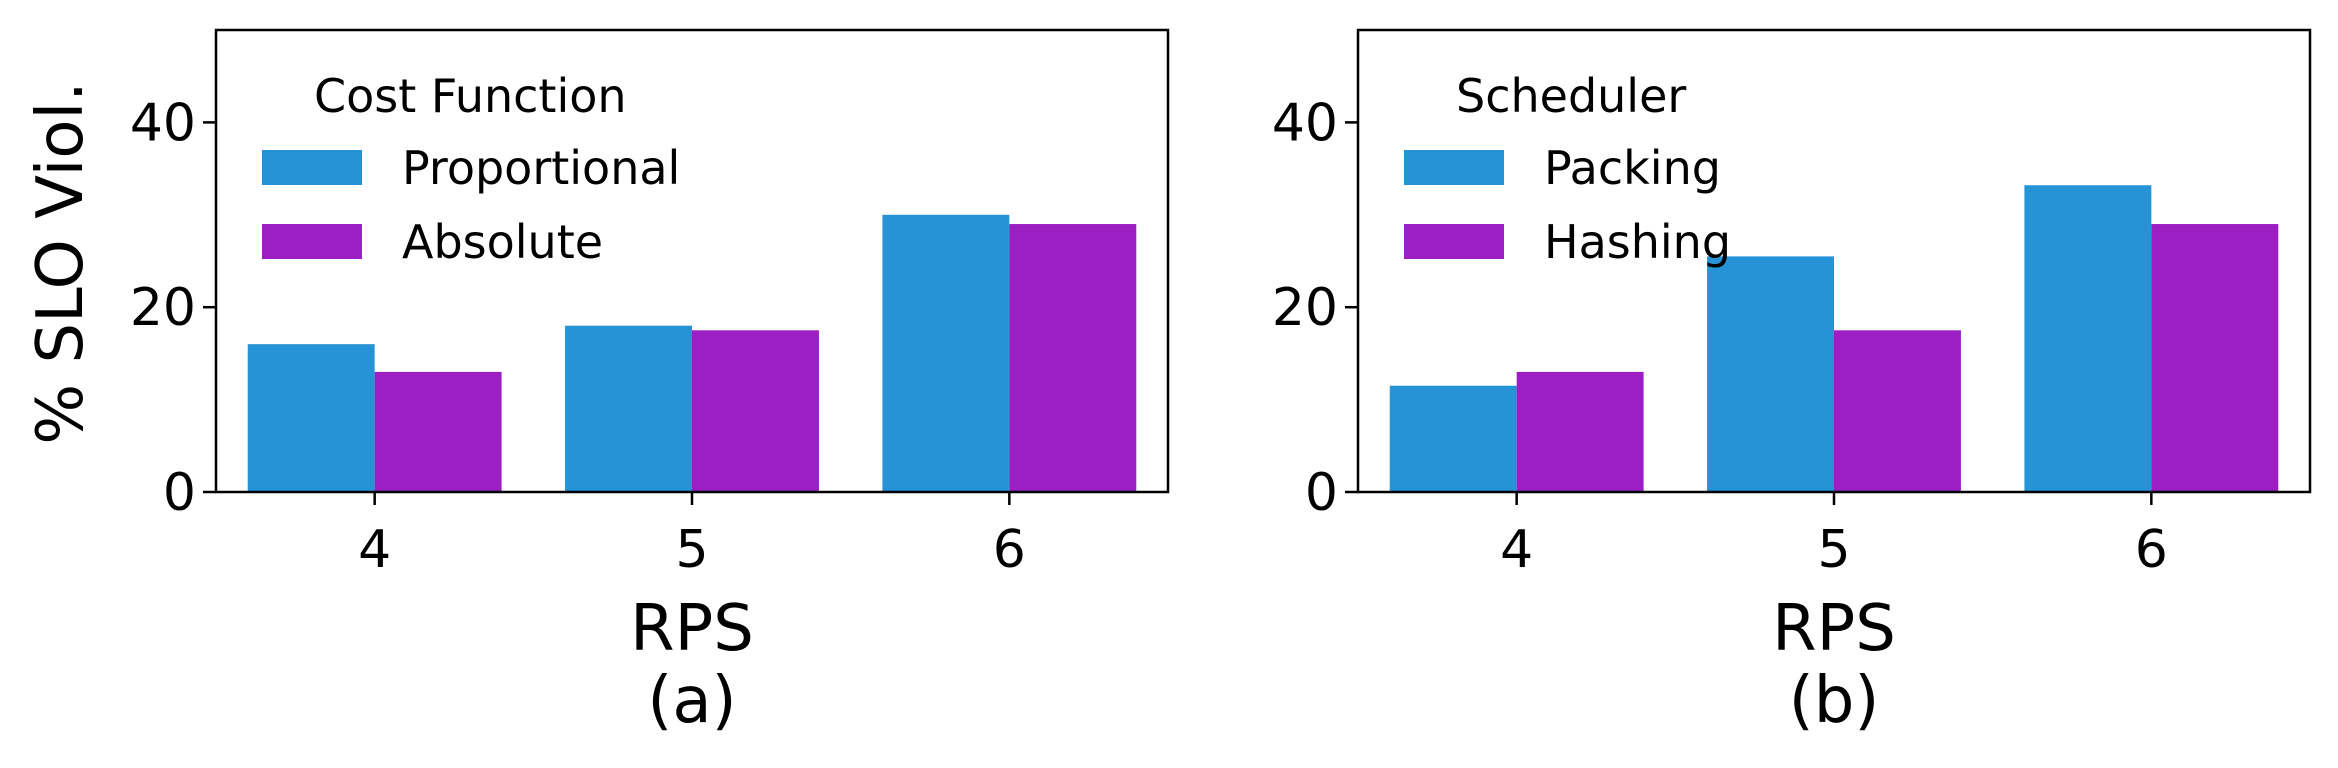 This screenshot has height=768, width=2338. I want to click on legend-label-hashing: Hashing, so click(1637, 242).